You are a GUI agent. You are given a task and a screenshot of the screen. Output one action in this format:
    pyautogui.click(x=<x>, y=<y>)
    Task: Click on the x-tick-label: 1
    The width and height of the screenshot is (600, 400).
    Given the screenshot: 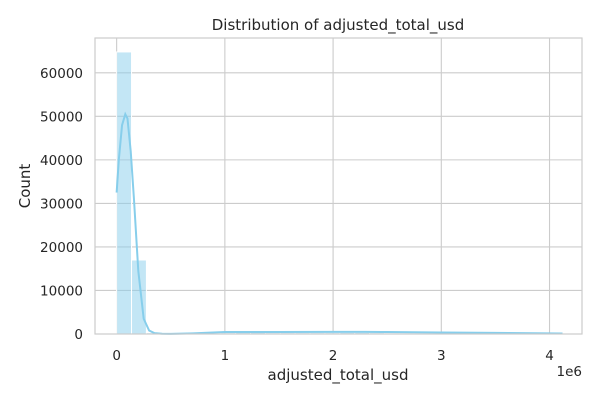 What is the action you would take?
    pyautogui.click(x=225, y=356)
    